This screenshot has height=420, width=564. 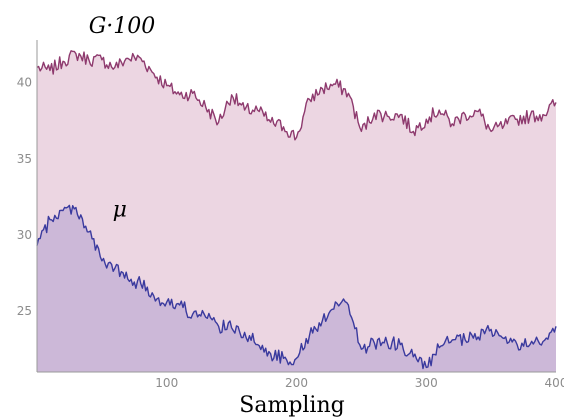 What do you see at coordinates (24, 311) in the screenshot?
I see `y-tick-label: 25` at bounding box center [24, 311].